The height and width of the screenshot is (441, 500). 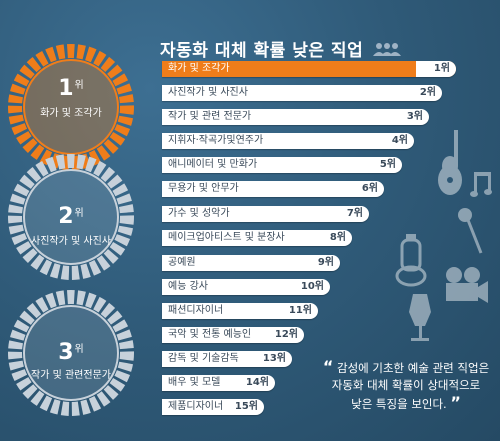 What do you see at coordinates (196, 406) in the screenshot?
I see `ranking-label: 제품디자이너` at bounding box center [196, 406].